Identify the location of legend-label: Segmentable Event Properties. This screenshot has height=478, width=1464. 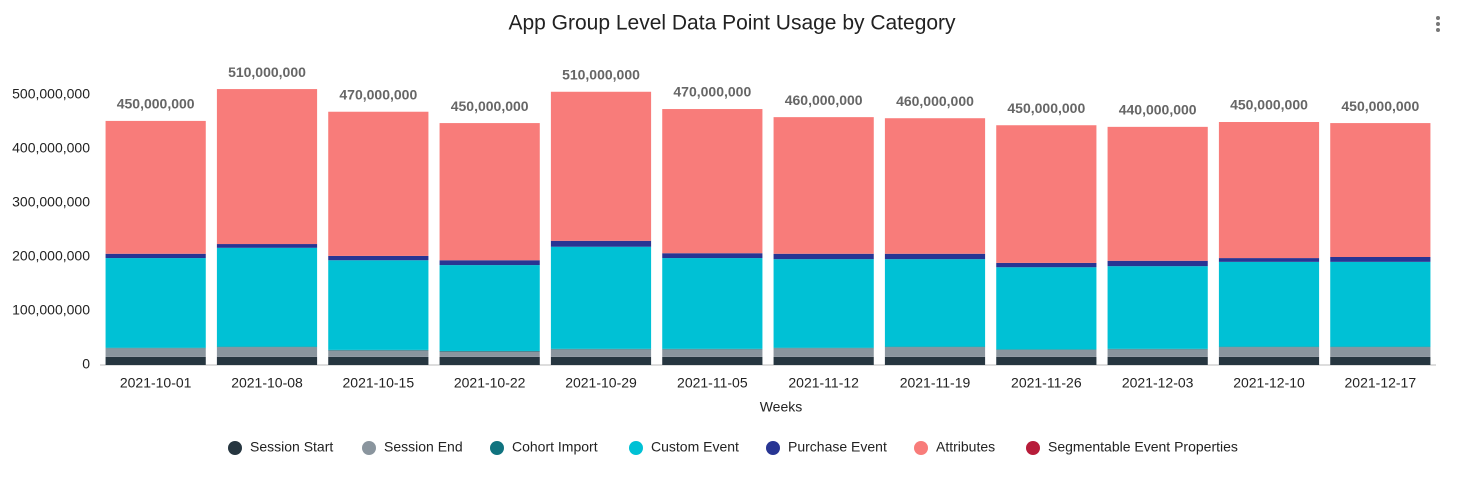
(1143, 447).